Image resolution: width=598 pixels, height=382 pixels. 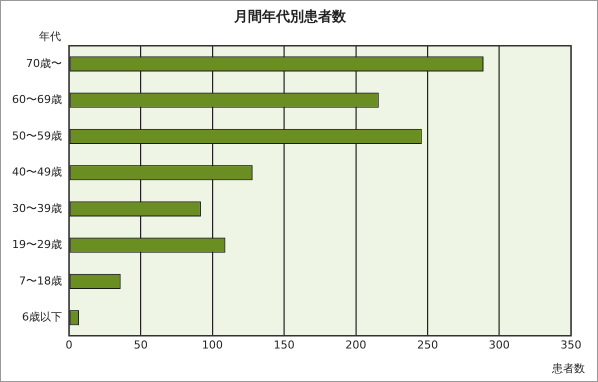 I want to click on x-tick-label: 150, so click(x=284, y=345).